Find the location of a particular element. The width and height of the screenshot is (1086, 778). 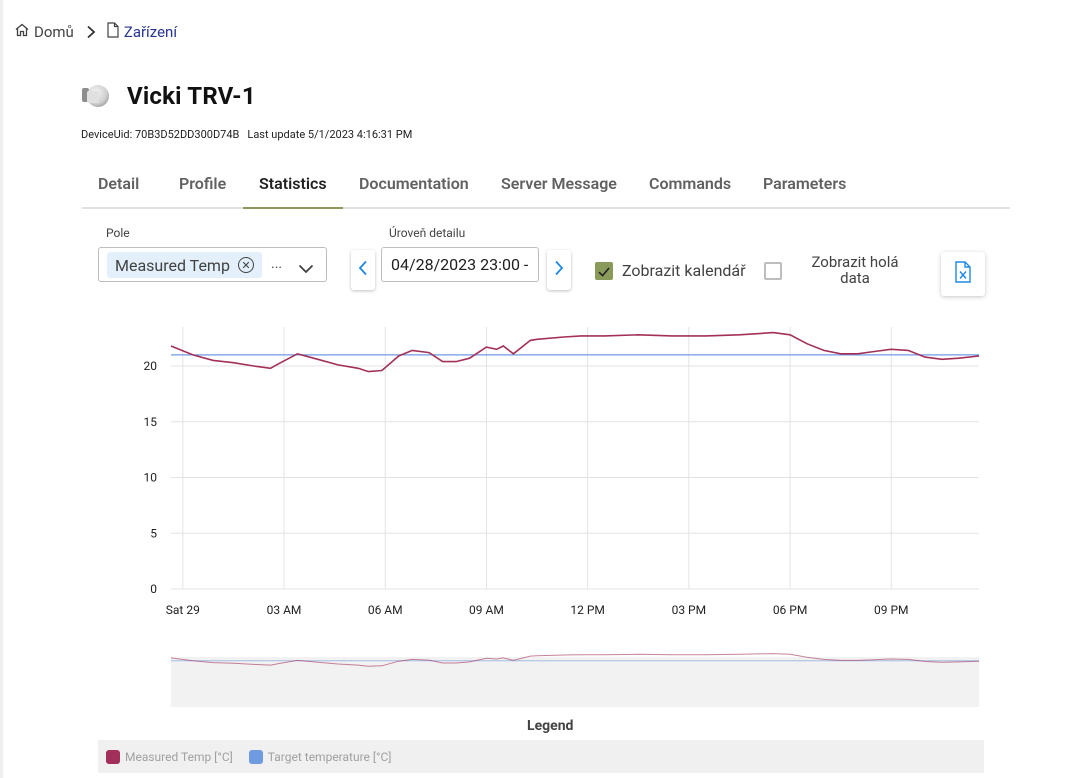

breadcrumb-current-label: Zařízení is located at coordinates (150, 32).